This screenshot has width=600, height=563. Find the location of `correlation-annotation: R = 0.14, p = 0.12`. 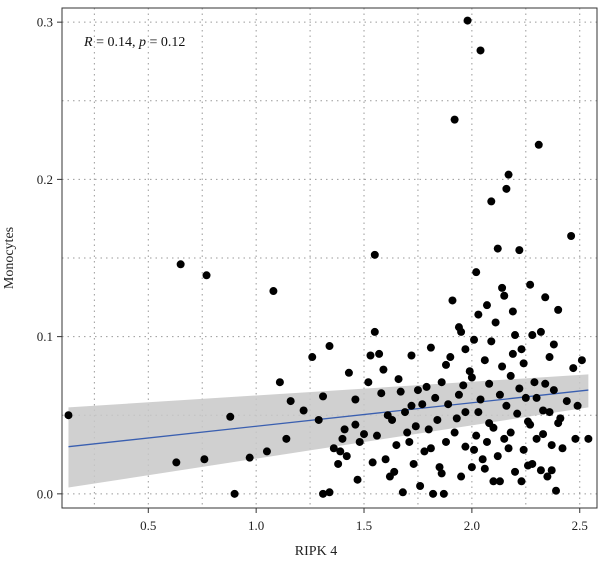

correlation-annotation: R = 0.14, p = 0.12 is located at coordinates (134, 42).